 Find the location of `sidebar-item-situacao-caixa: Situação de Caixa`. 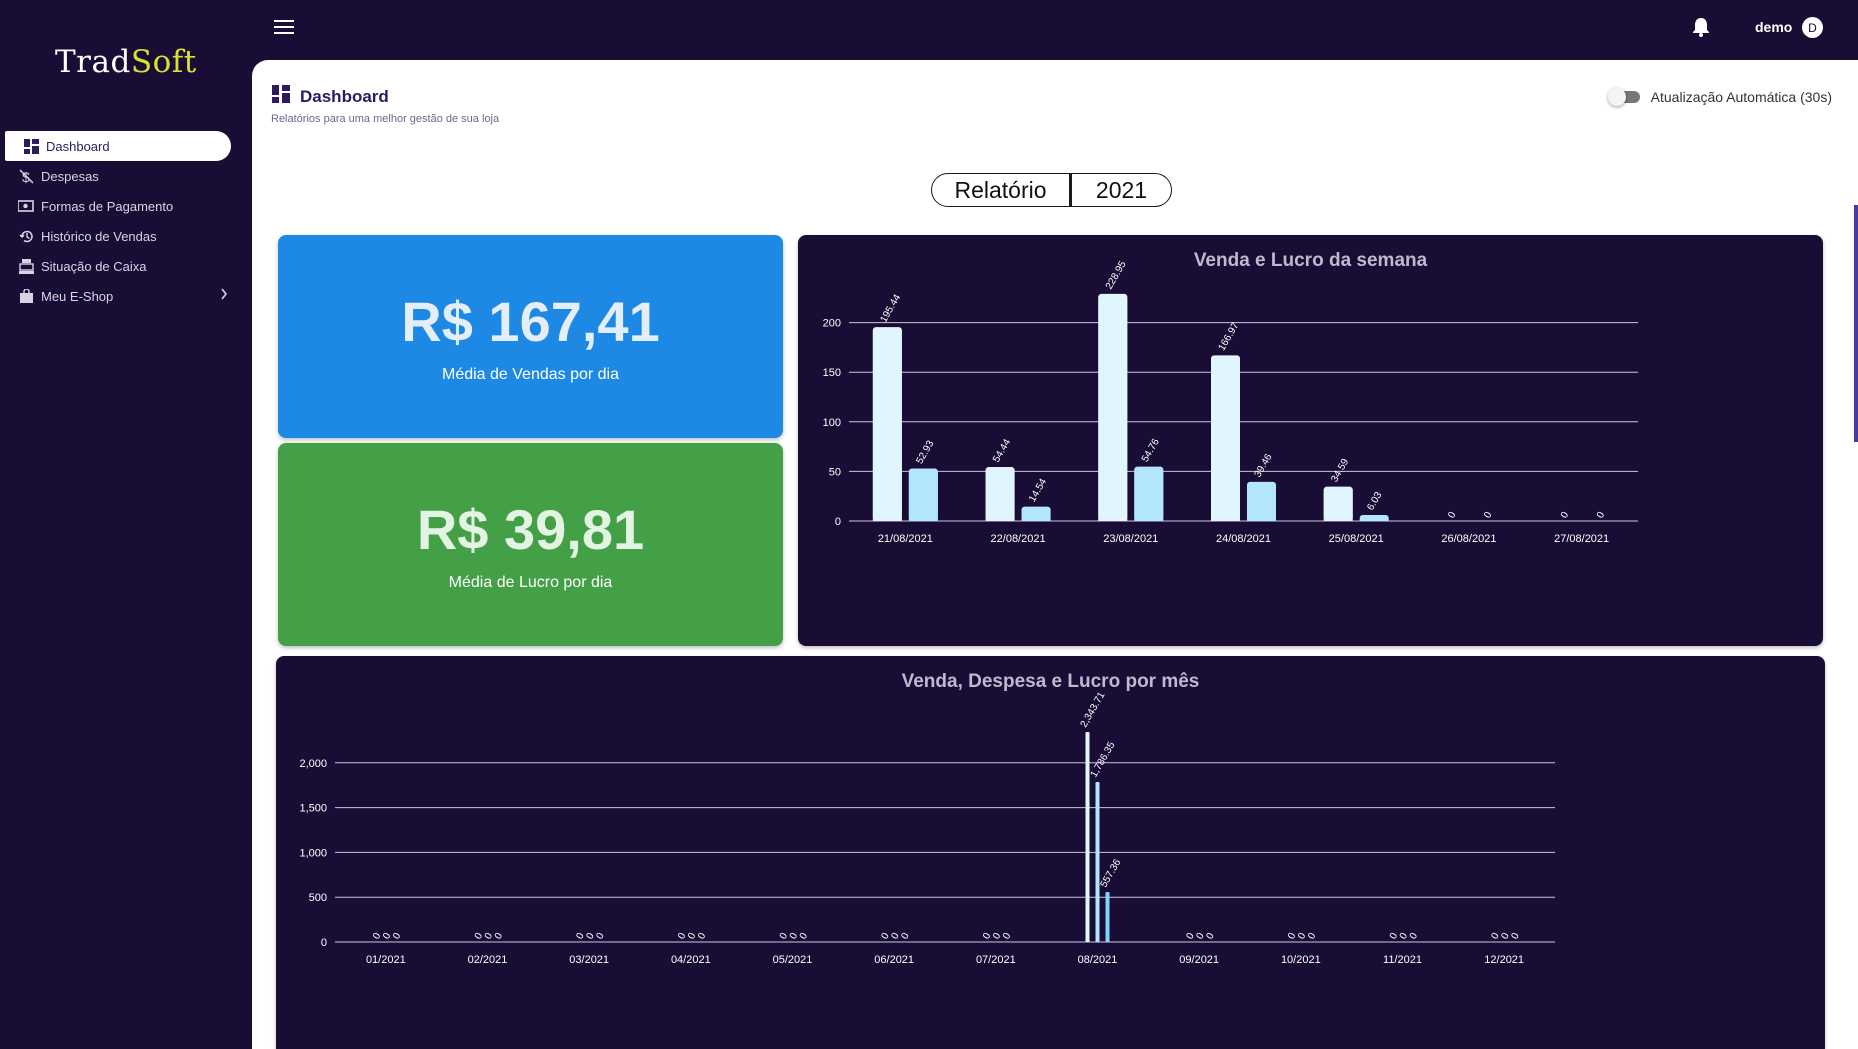

sidebar-item-situacao-caixa: Situação de Caixa is located at coordinates (126, 266).